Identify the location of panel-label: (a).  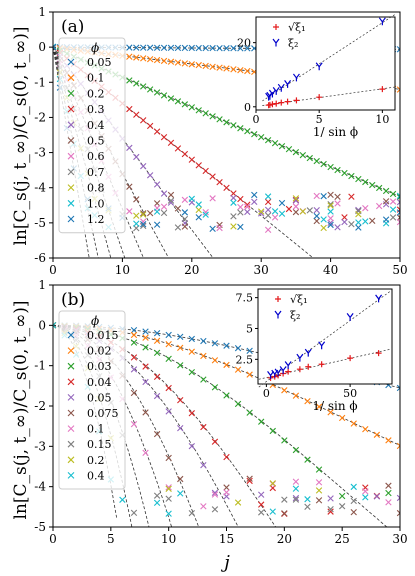
(72, 27).